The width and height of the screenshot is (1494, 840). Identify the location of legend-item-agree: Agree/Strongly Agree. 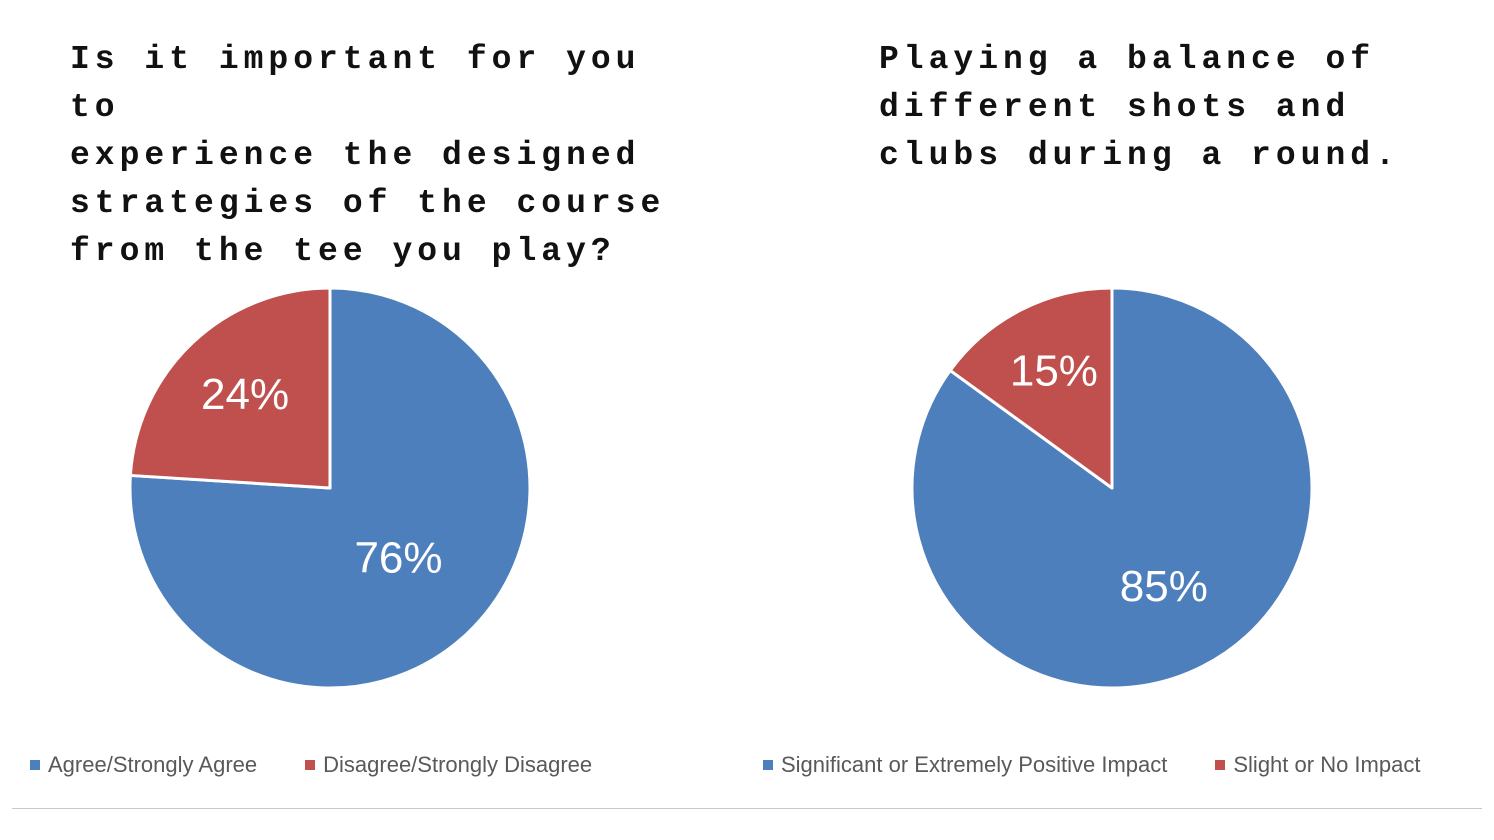
(143, 765).